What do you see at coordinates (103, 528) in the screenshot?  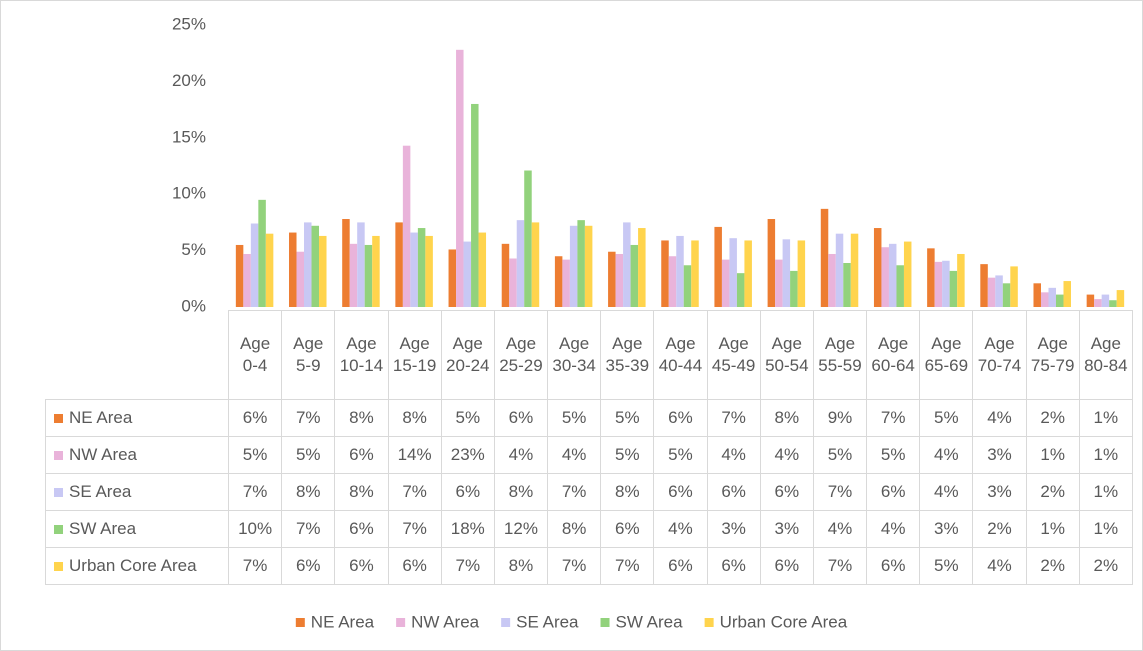 I see `series-name: SW Area` at bounding box center [103, 528].